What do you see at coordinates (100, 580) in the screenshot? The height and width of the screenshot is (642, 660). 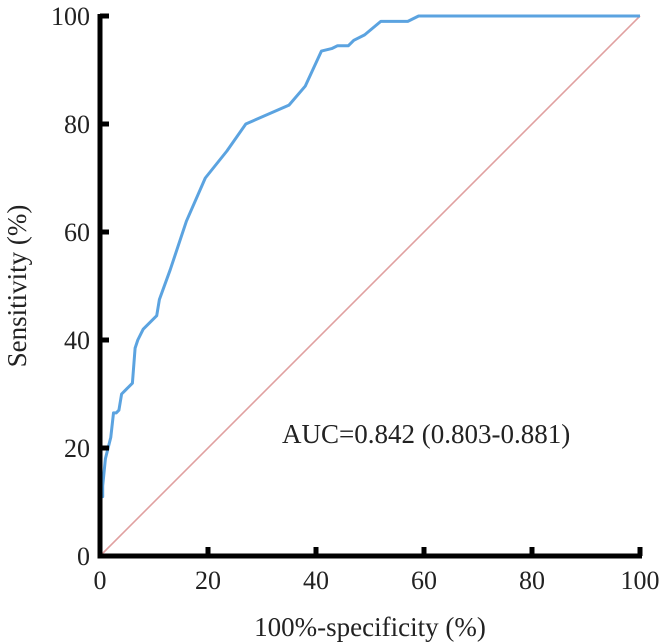 I see `x-tick-label: 0` at bounding box center [100, 580].